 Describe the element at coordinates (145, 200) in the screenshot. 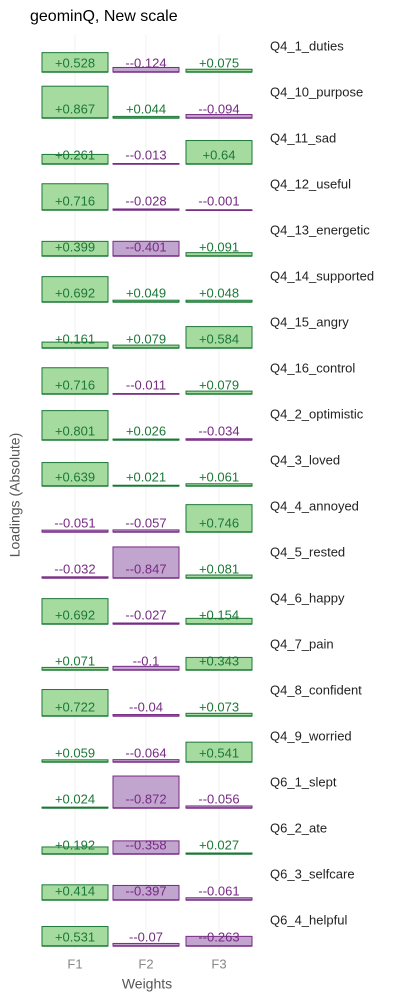

I see `value-label: --0.028` at that location.